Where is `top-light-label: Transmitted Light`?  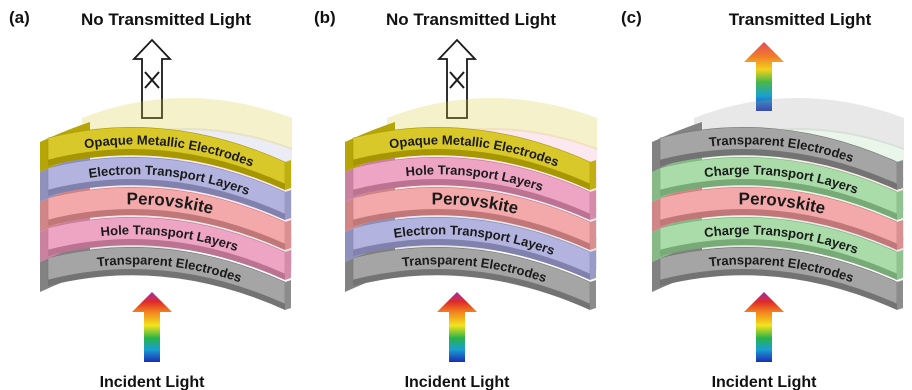 top-light-label: Transmitted Light is located at coordinates (800, 19).